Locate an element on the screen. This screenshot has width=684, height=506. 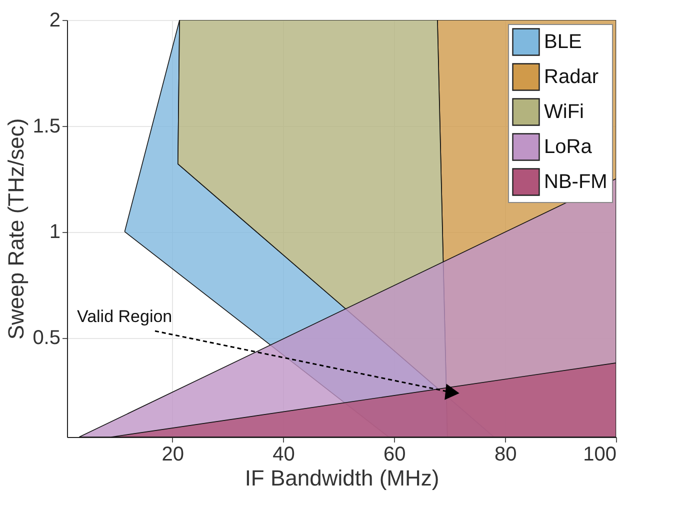
legend-label: BLE is located at coordinates (563, 42).